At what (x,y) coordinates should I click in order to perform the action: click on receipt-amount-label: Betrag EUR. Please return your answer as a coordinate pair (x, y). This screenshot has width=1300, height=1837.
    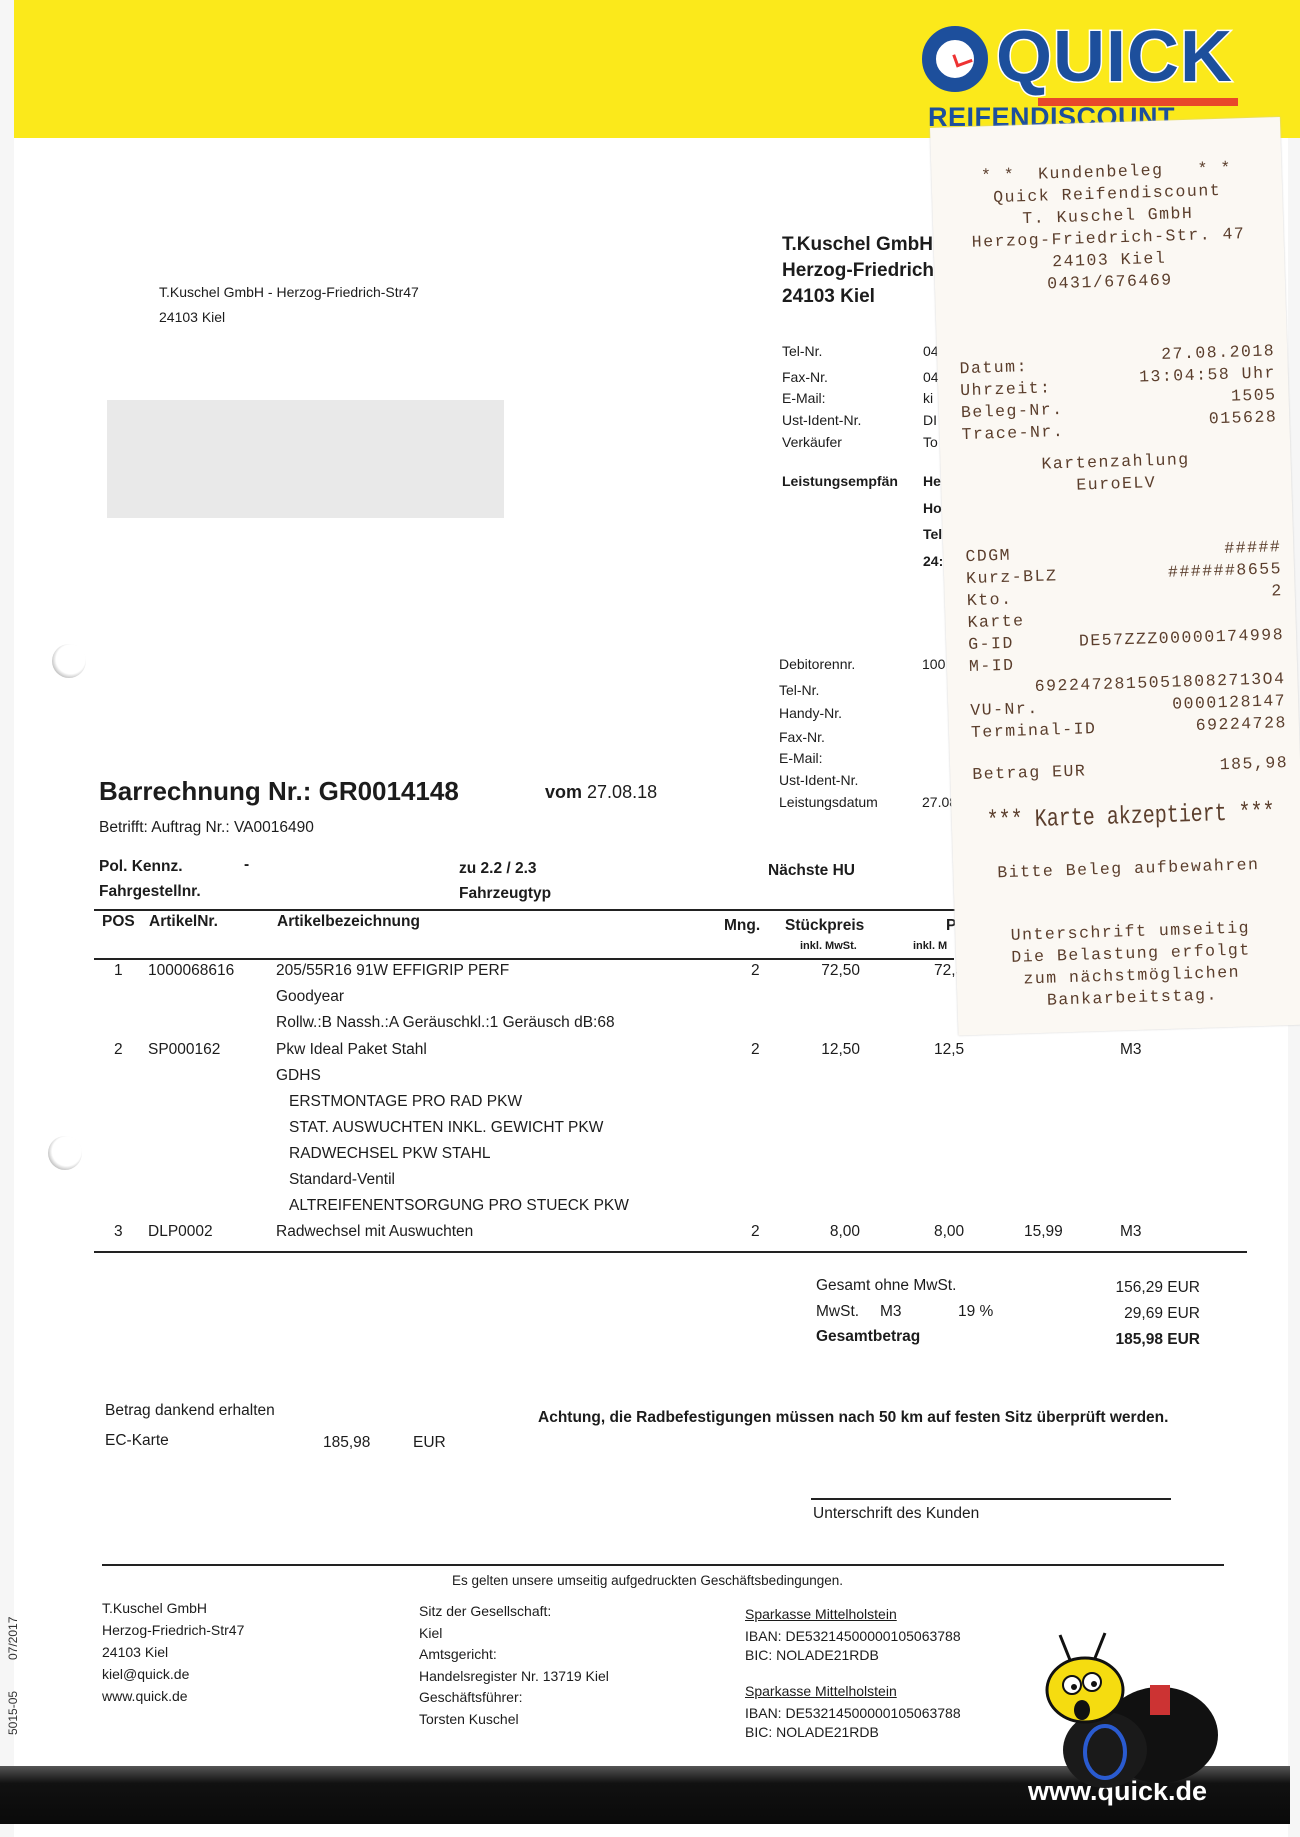
    Looking at the image, I should click on (1029, 772).